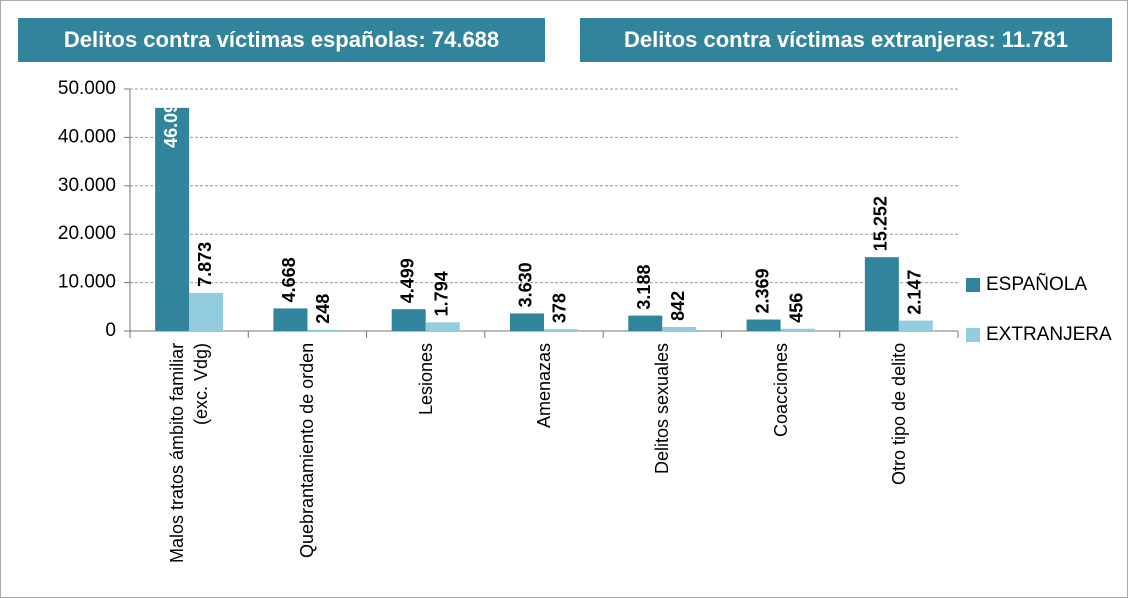  Describe the element at coordinates (898, 414) in the screenshot. I see `x-tick-label: Otro tipo de delito` at that location.